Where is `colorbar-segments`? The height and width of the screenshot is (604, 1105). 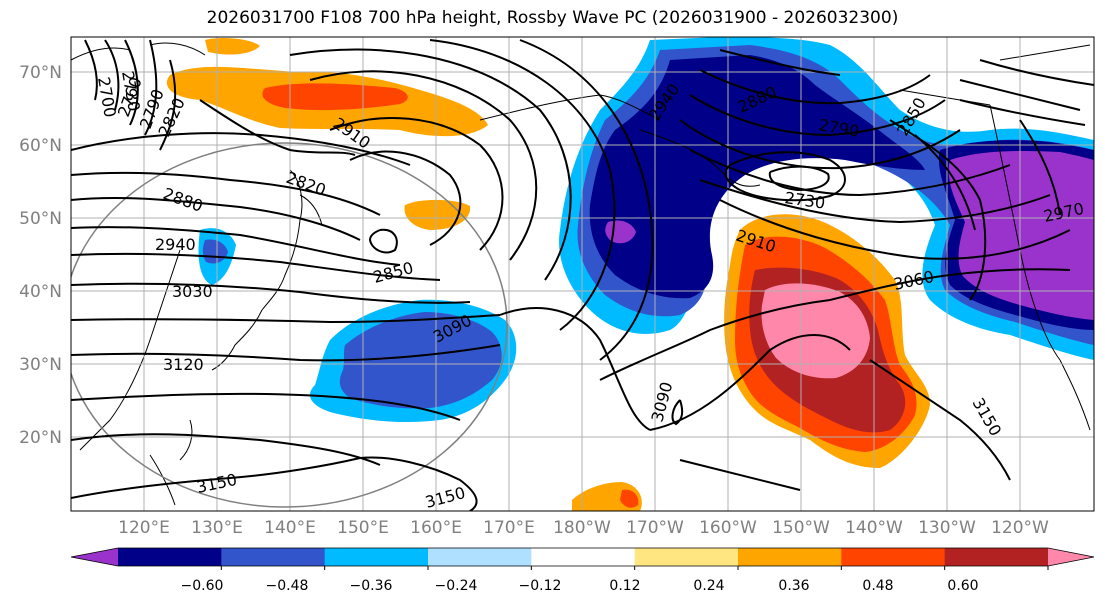
colorbar-segments is located at coordinates (582, 557).